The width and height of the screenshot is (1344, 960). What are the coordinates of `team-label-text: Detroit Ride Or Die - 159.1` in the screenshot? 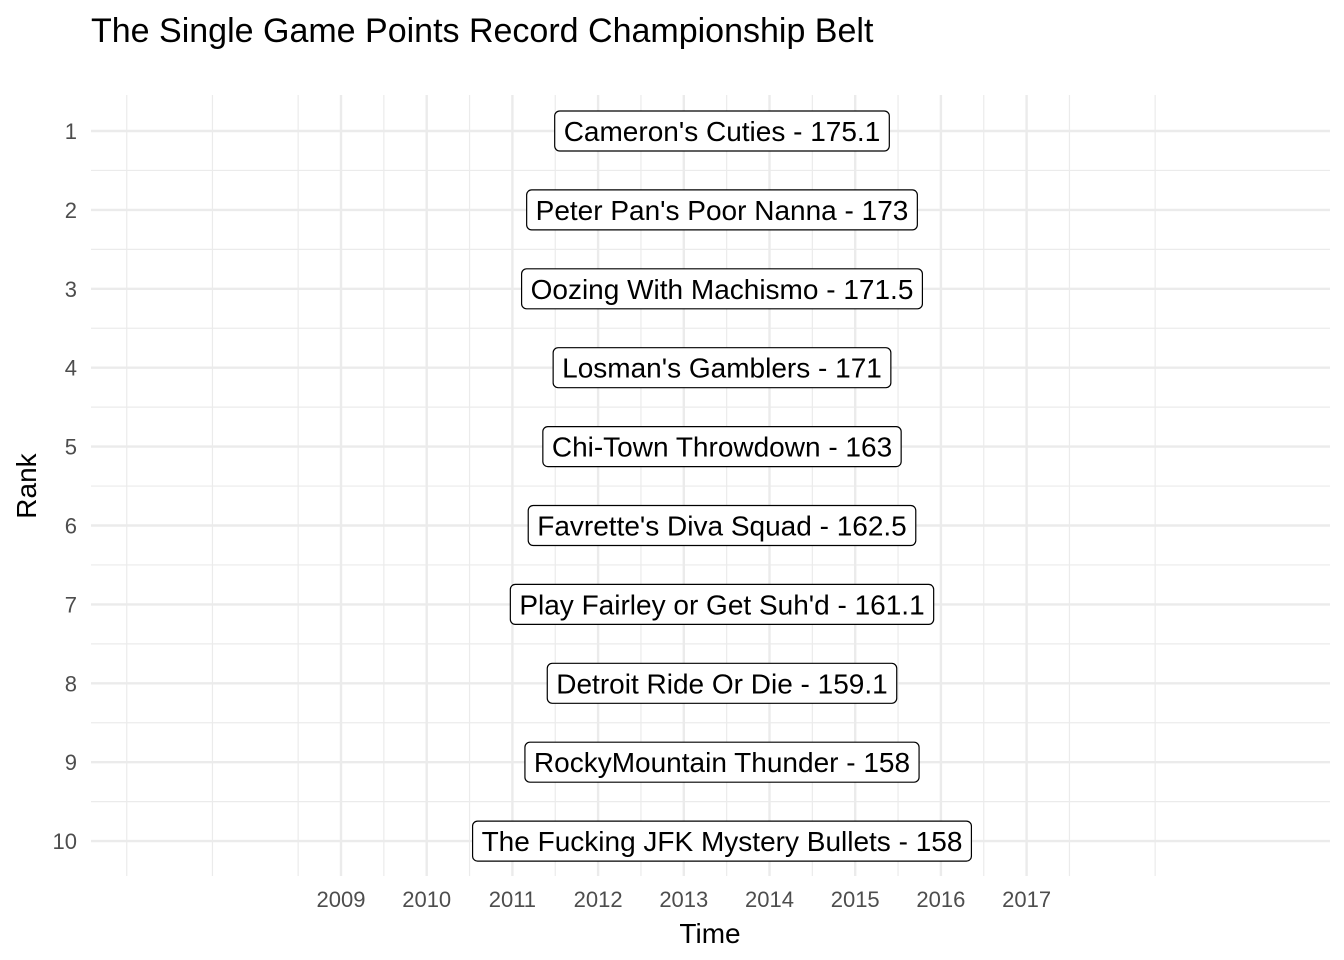 It's located at (721, 683).